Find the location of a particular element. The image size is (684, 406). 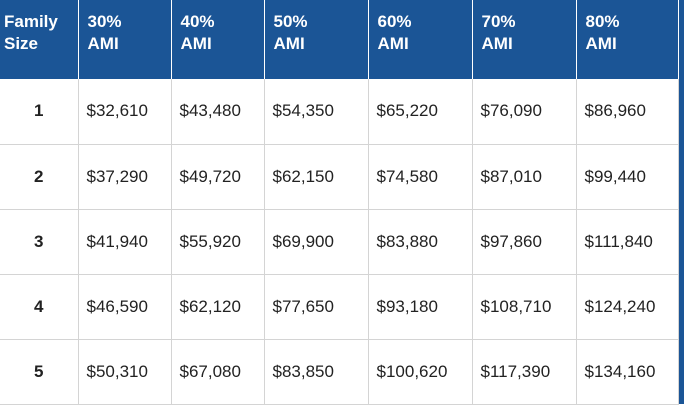

income-cell: $67,080 is located at coordinates (218, 372).